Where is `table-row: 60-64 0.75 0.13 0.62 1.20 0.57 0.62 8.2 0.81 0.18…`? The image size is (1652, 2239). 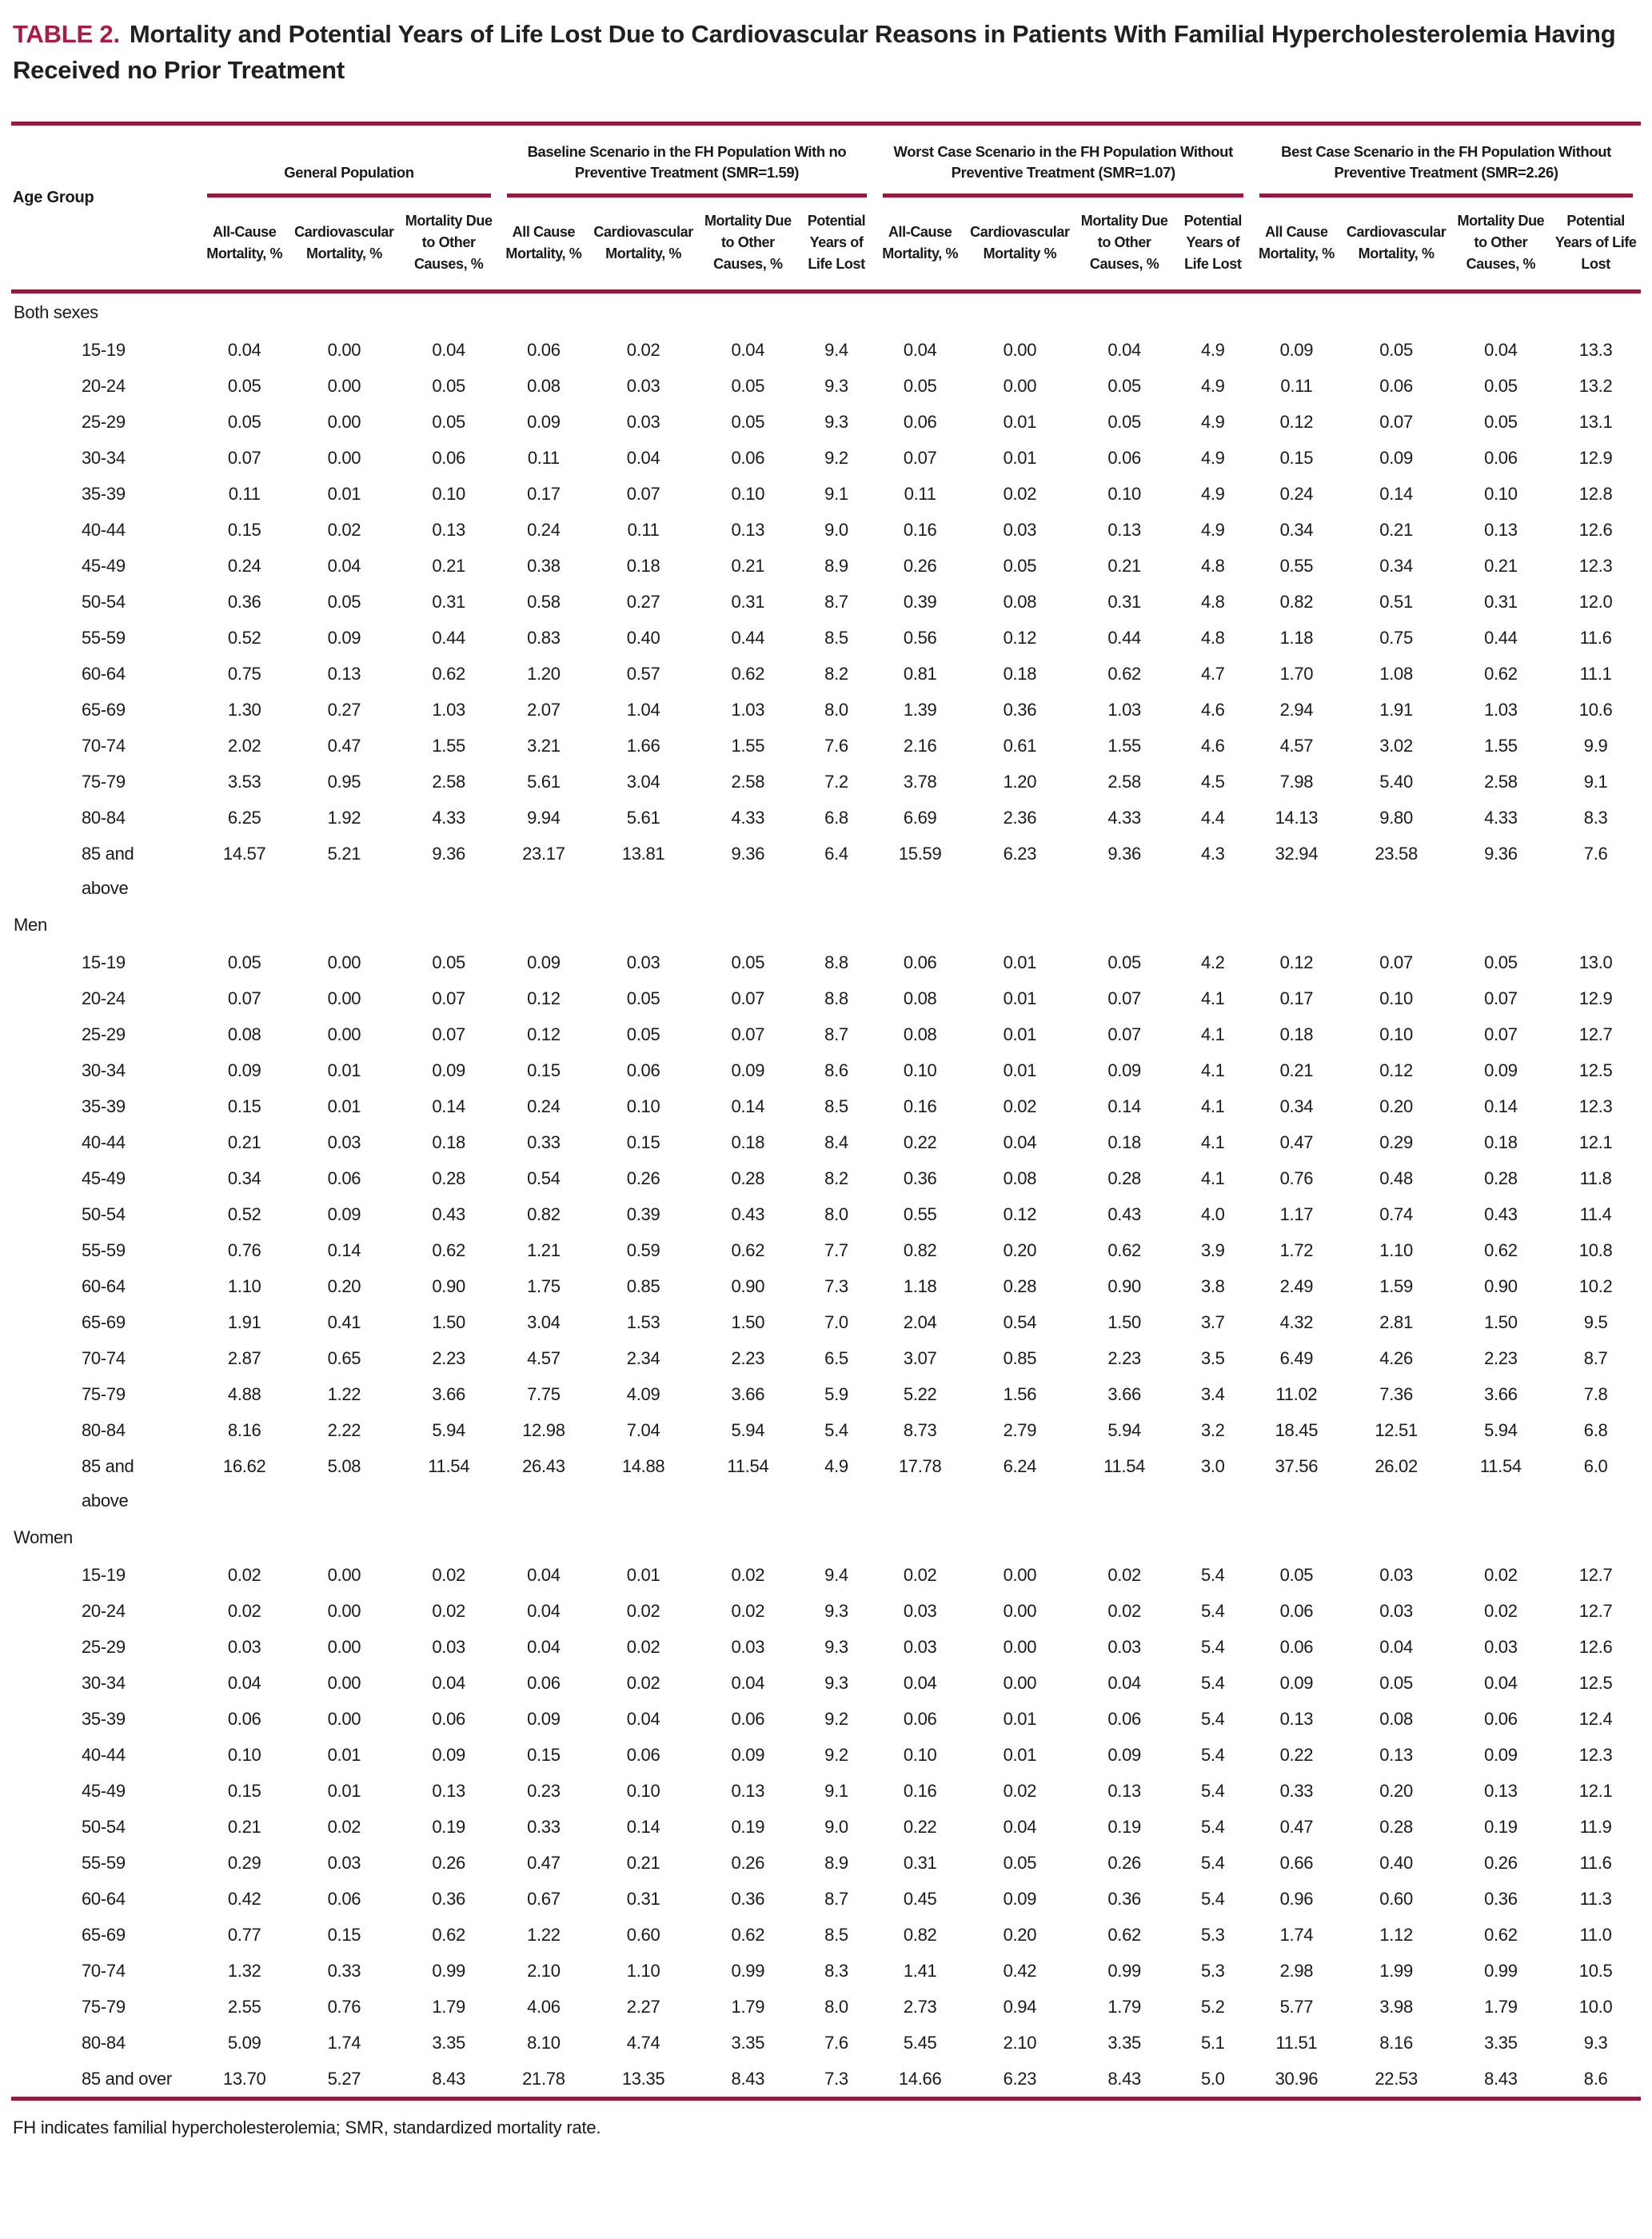 table-row: 60-64 0.75 0.13 0.62 1.20 0.57 0.62 8.2 0.81 0.18… is located at coordinates (826, 674).